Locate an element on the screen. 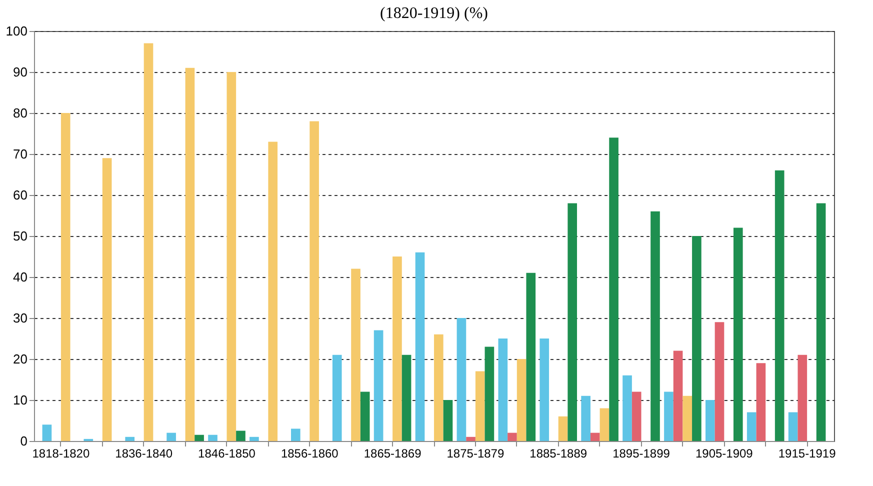  x-tick-label: 1865-1869 is located at coordinates (393, 453).